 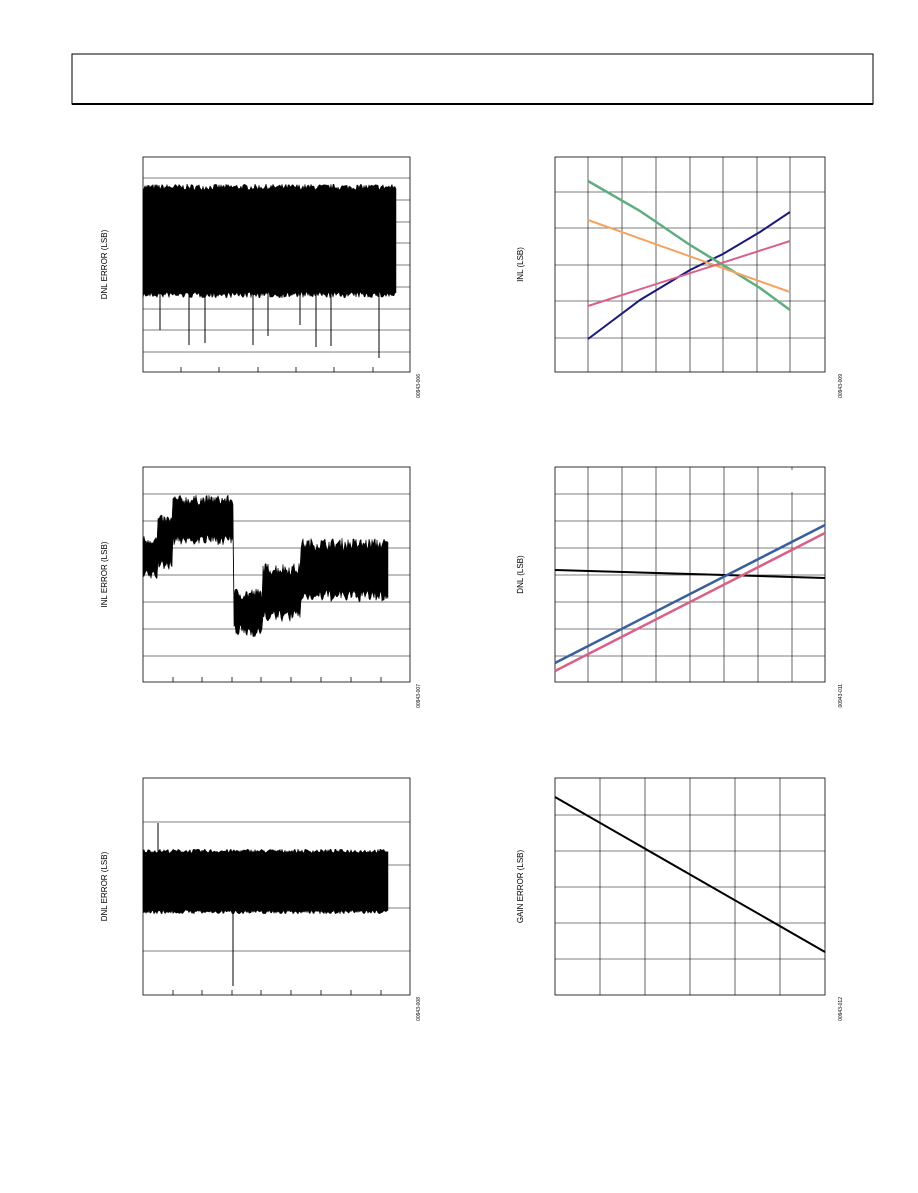 I want to click on figure-code: 00943-007, so click(x=419, y=696).